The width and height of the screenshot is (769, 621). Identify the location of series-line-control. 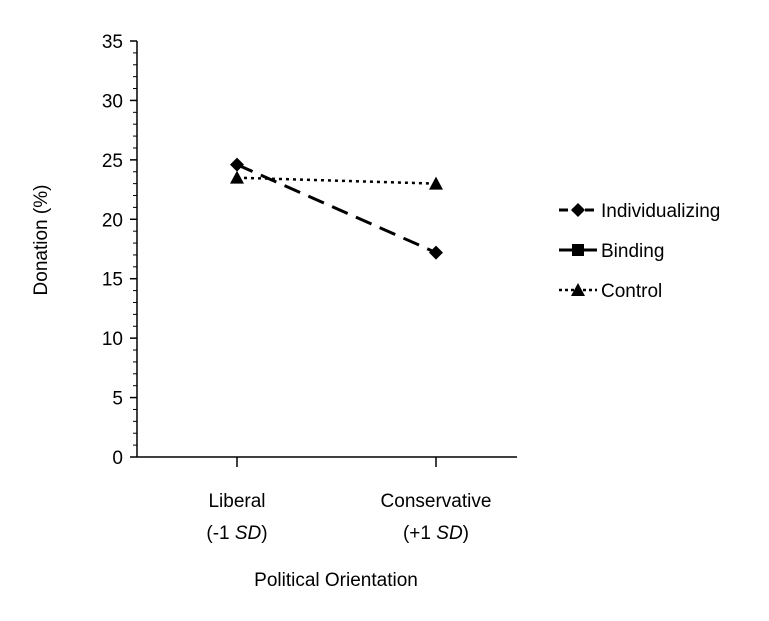
(336, 180).